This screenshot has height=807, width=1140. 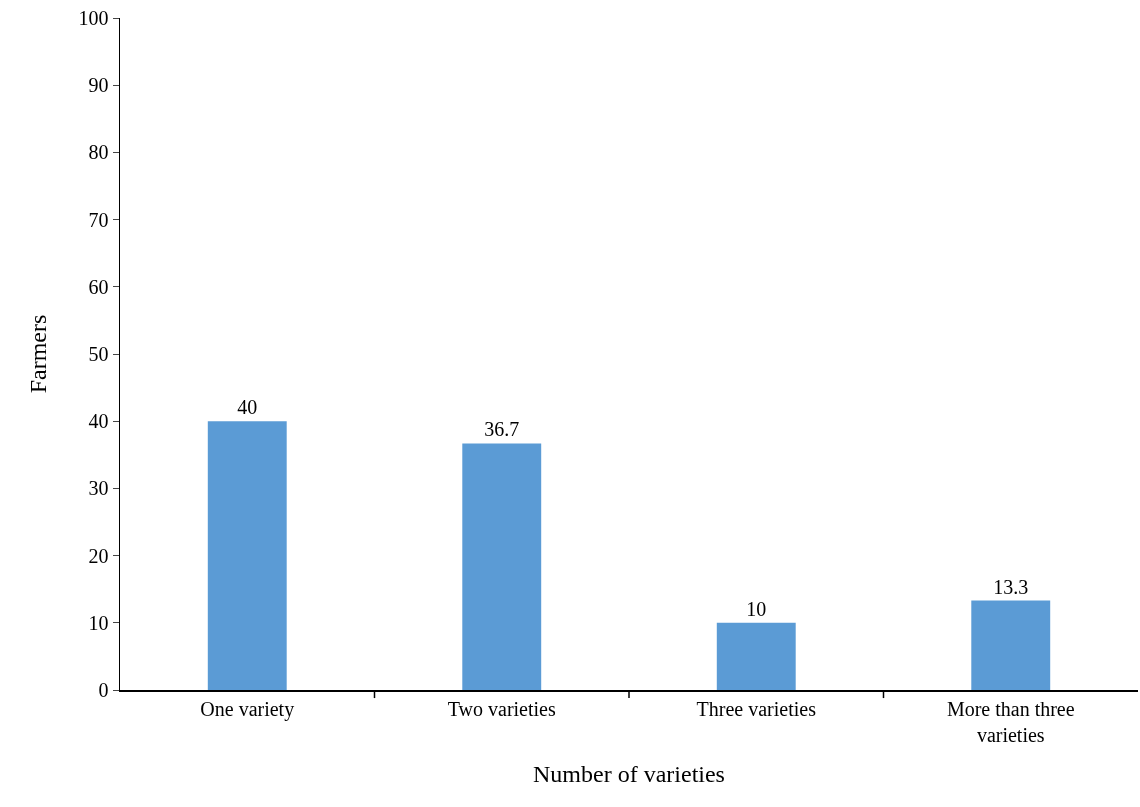 What do you see at coordinates (98, 85) in the screenshot?
I see `y-tick-label: 90` at bounding box center [98, 85].